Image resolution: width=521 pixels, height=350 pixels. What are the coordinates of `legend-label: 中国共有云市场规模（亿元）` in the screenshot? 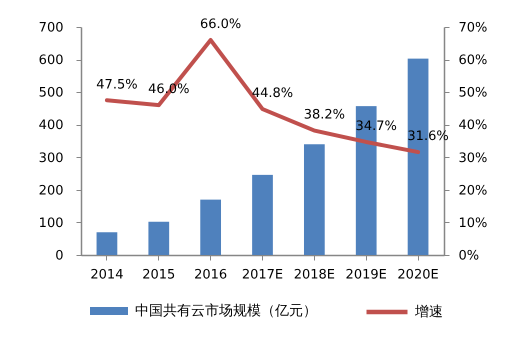 It's located at (226, 311).